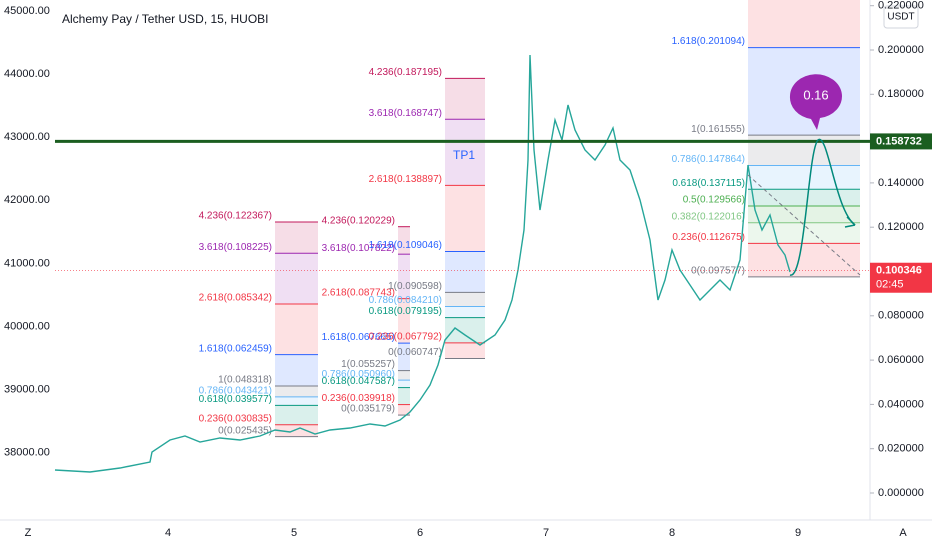 Image resolution: width=932 pixels, height=550 pixels. I want to click on left-axis-label: 45000.00, so click(27, 11).